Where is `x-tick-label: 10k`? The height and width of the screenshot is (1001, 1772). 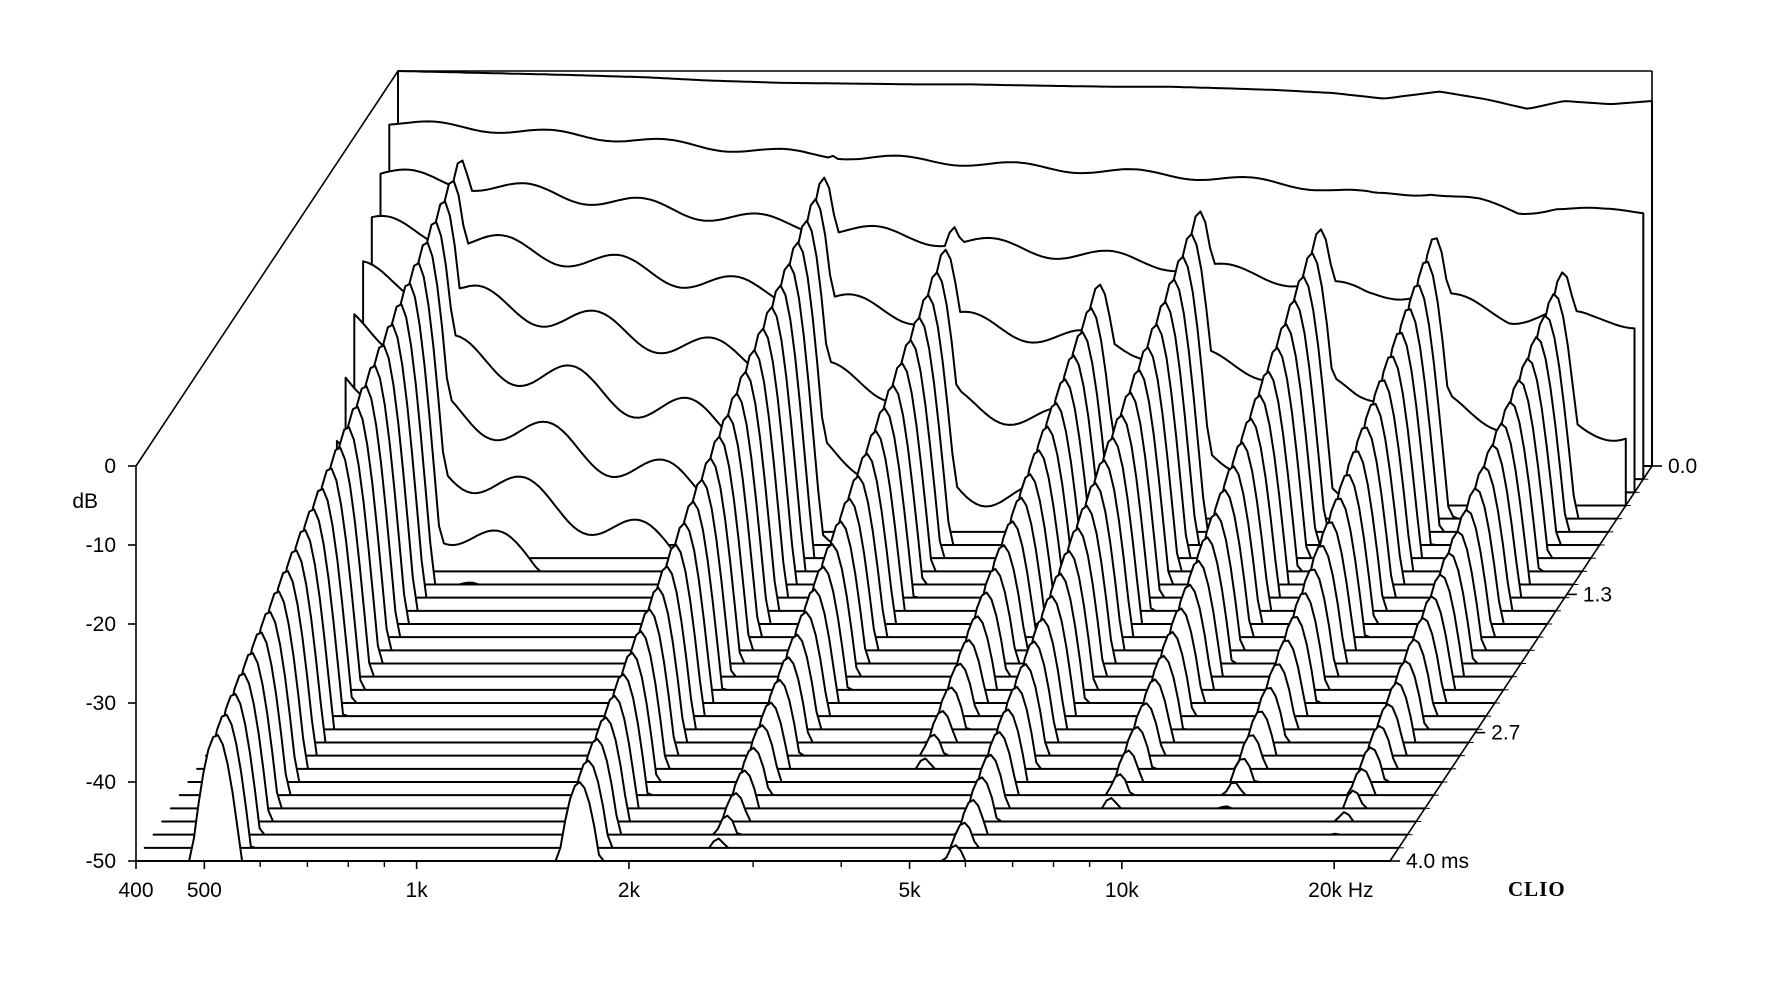 x-tick-label: 10k is located at coordinates (1122, 890).